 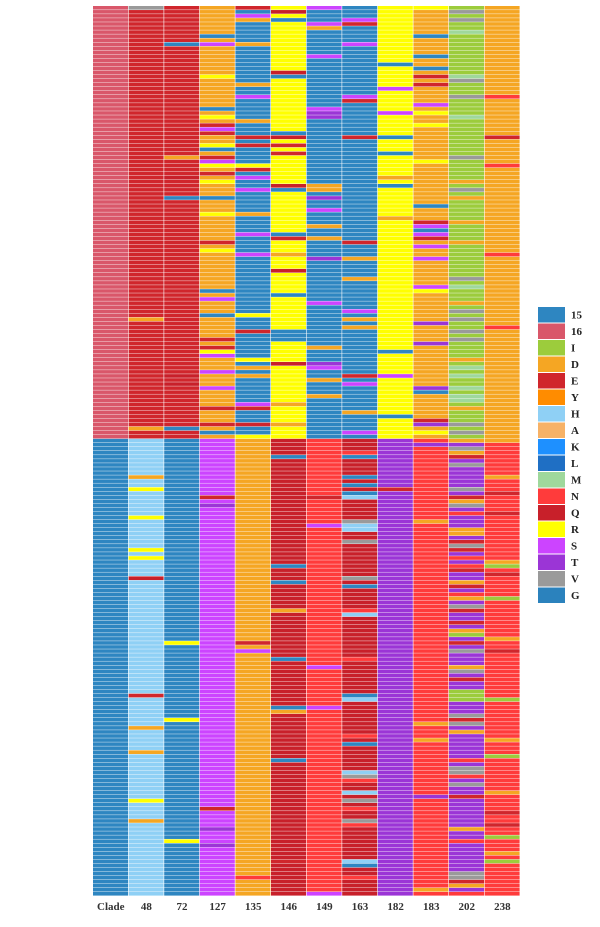 I want to click on legend-entry-Q: Q, so click(x=559, y=513).